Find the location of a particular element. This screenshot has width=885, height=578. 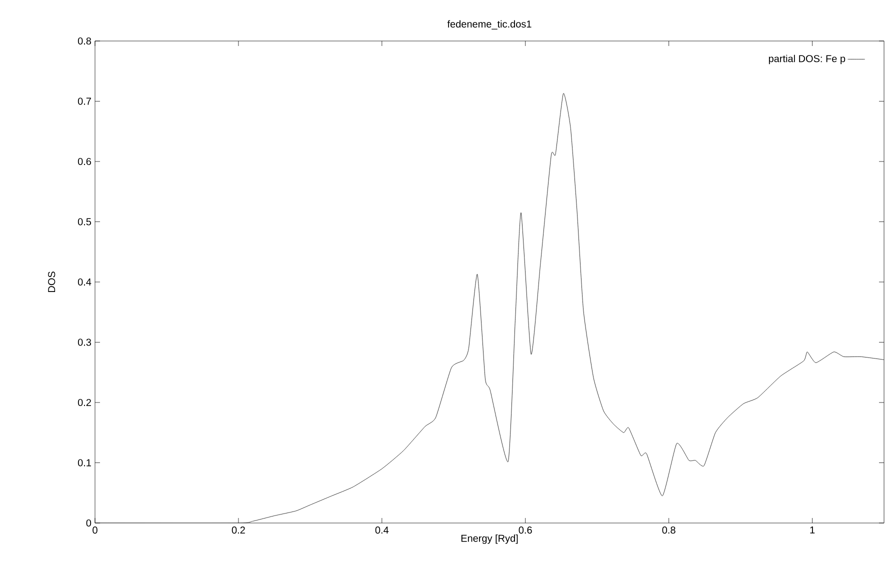

y-tick-label: 0.1 is located at coordinates (84, 462).